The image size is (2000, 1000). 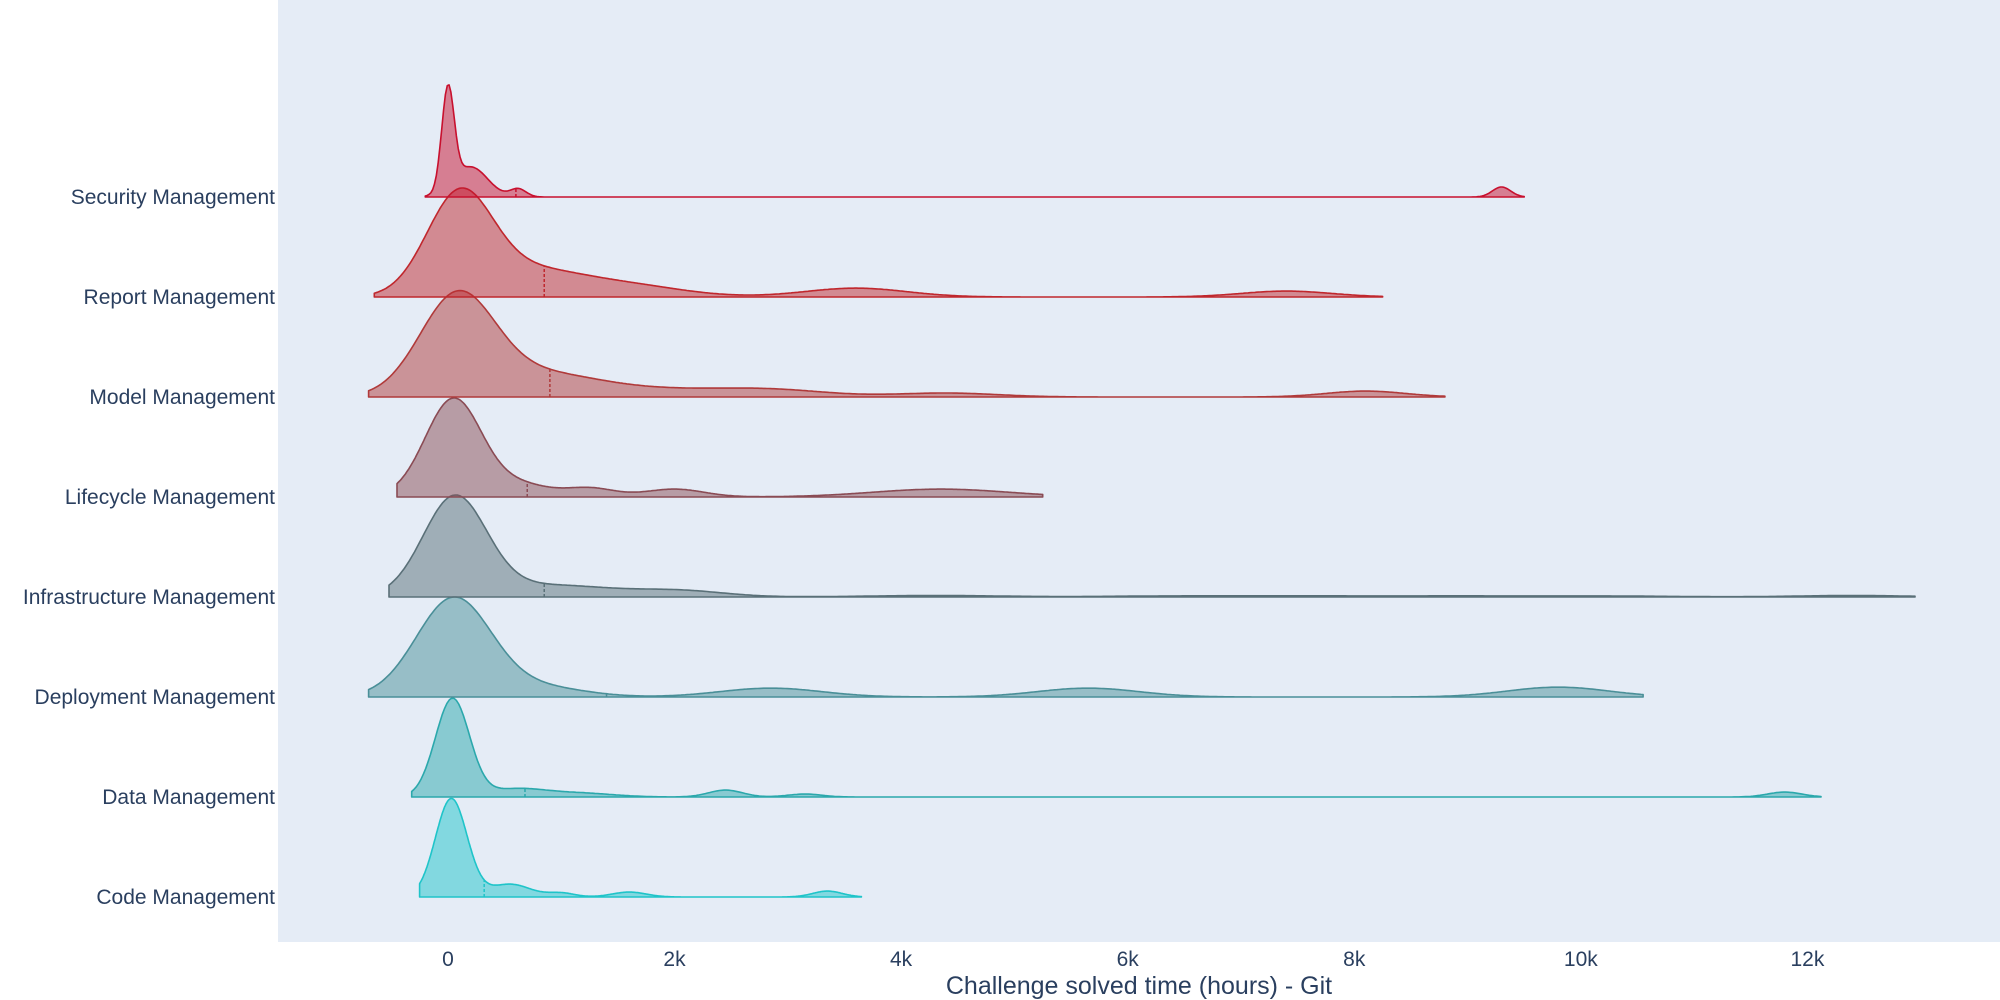 I want to click on category-label-model-management: Model Management, so click(x=182, y=397).